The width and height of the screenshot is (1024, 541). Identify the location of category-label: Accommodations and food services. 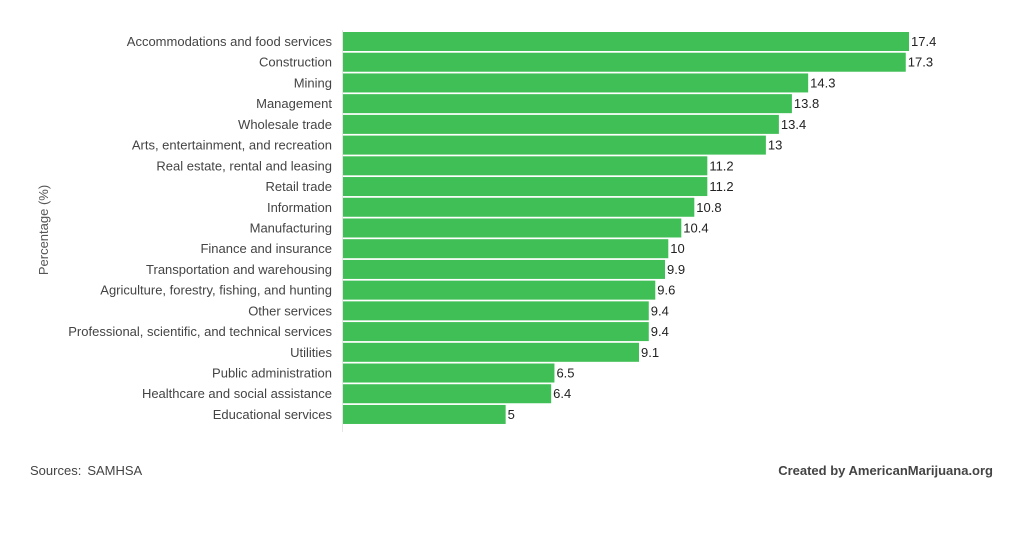
(230, 41).